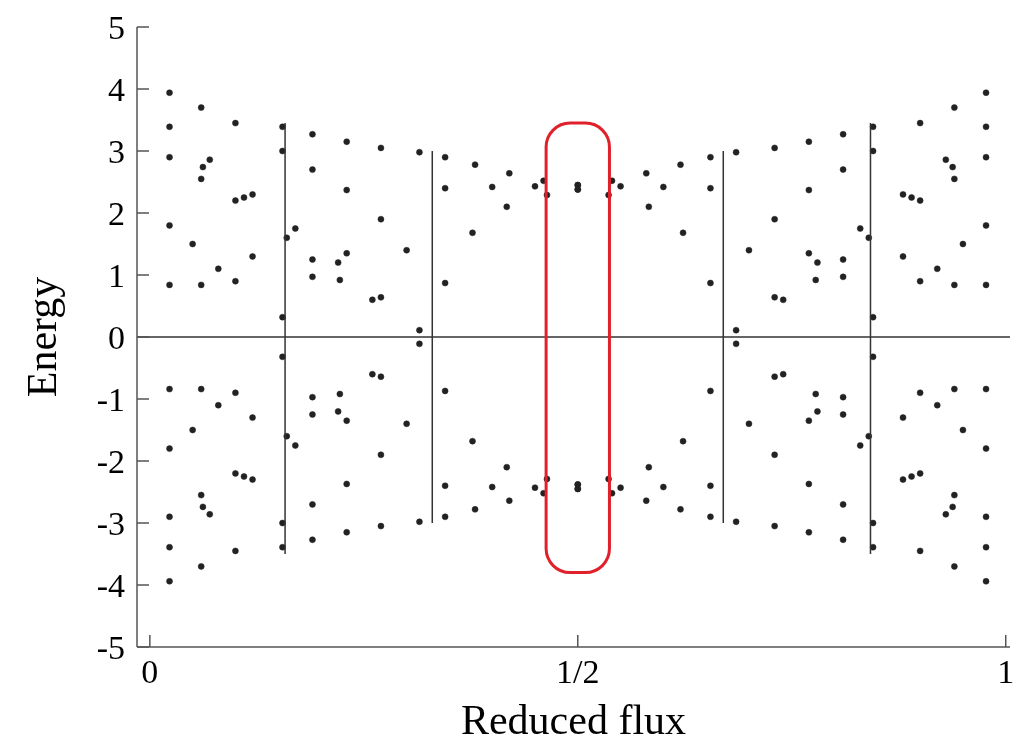 Image resolution: width=1017 pixels, height=746 pixels. Describe the element at coordinates (1006, 671) in the screenshot. I see `x-tick-label: 1` at that location.